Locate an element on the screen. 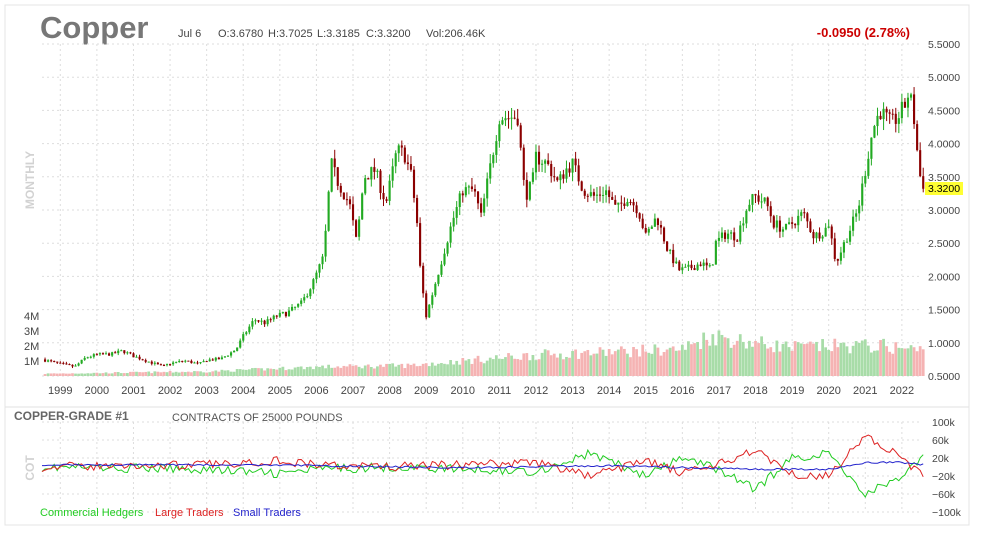 This screenshot has width=984, height=540. last-price-marker is located at coordinates (944, 188).